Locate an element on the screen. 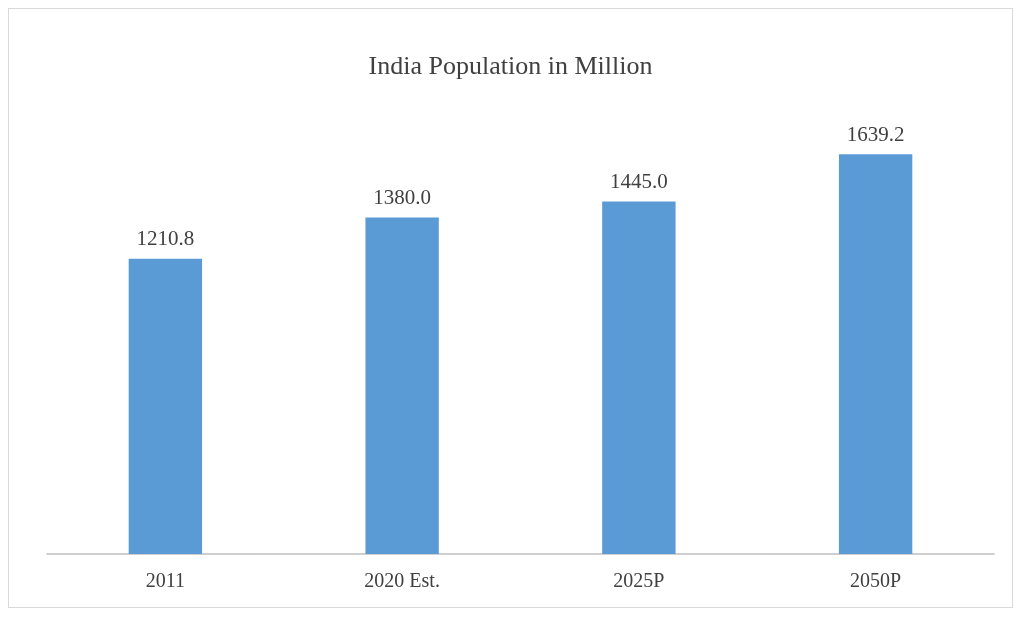 Image resolution: width=1021 pixels, height=618 pixels. chart-title: India Population in Million is located at coordinates (510, 65).